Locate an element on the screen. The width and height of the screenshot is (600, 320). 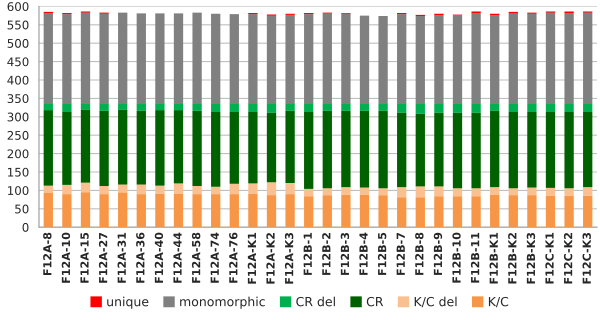
x-tick-label: F12B-11 is located at coordinates (475, 257).